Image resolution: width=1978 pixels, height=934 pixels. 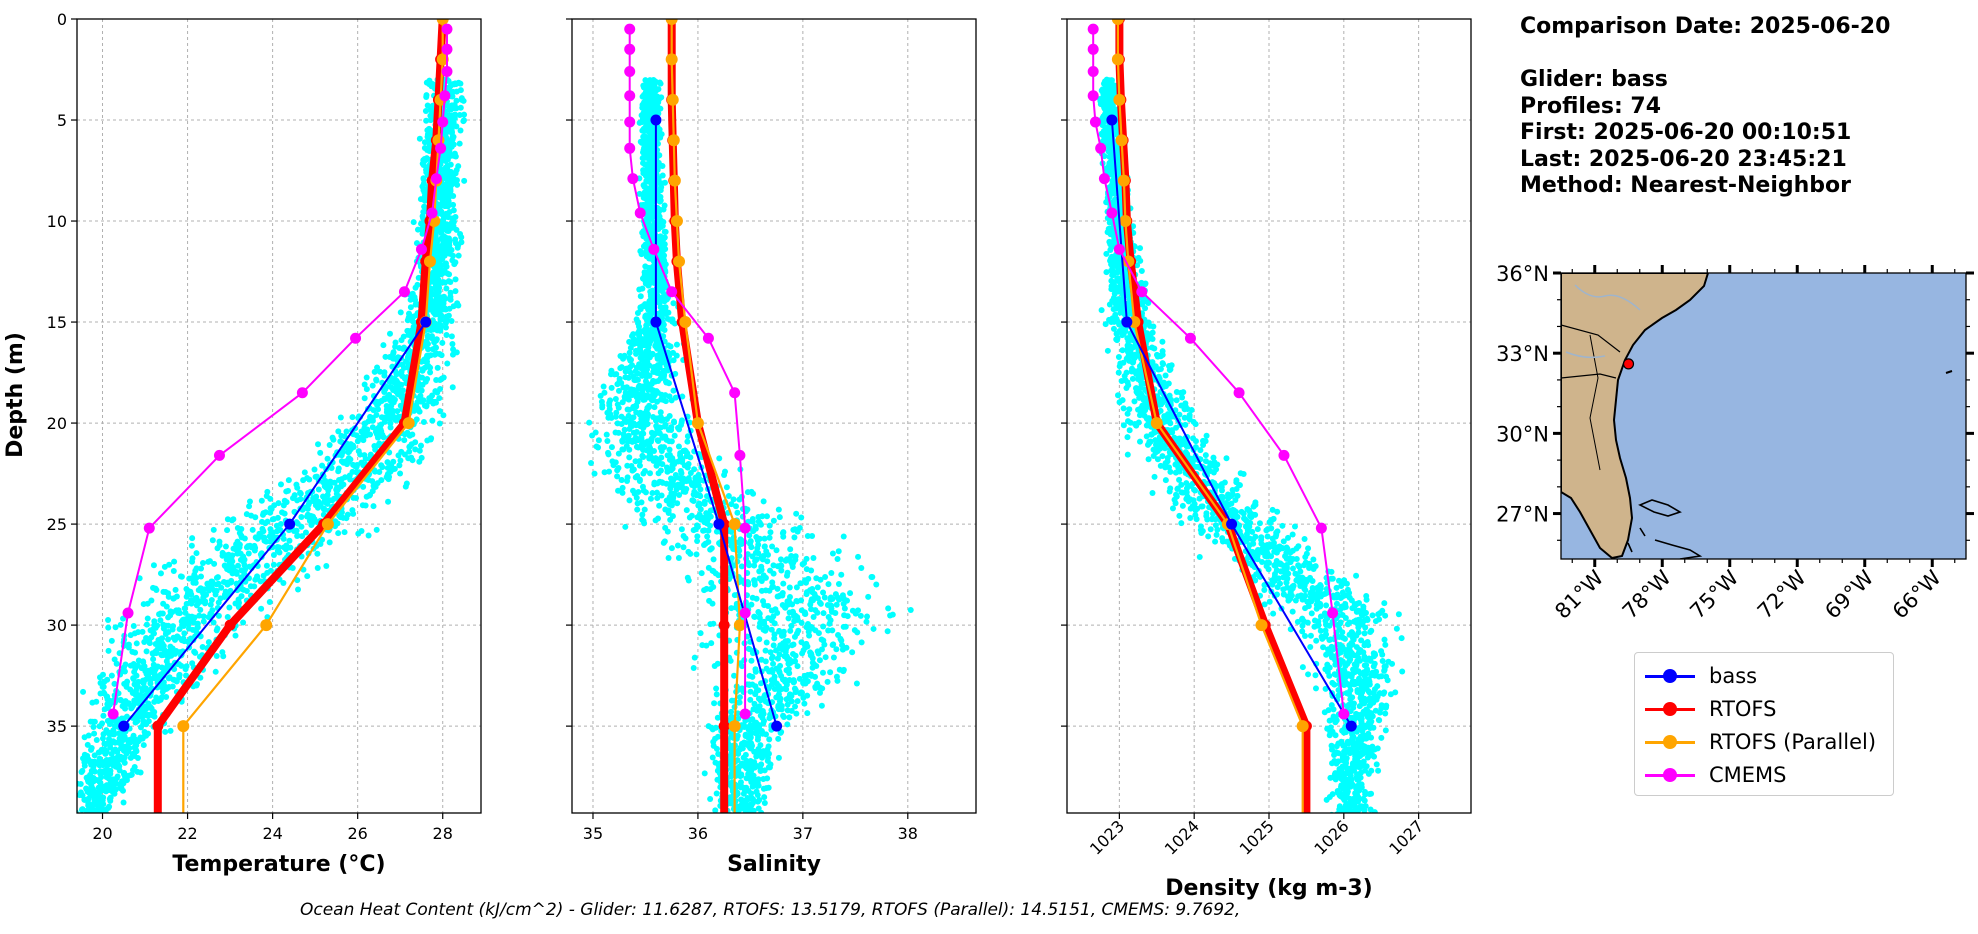 What do you see at coordinates (280, 371) in the screenshot?
I see `series-cmems` at bounding box center [280, 371].